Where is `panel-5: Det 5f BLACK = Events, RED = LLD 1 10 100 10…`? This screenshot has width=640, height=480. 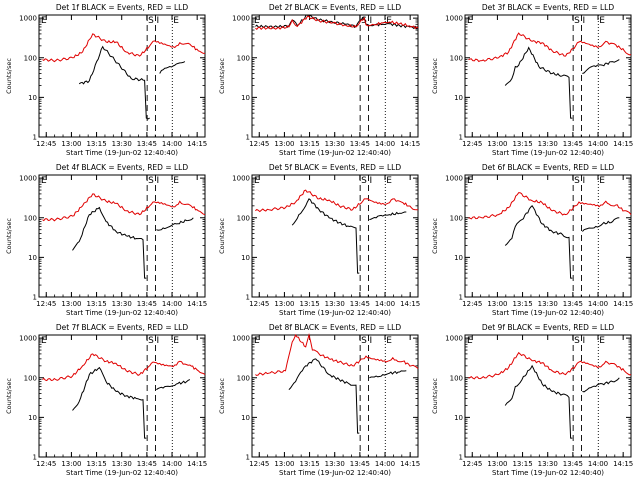 panel-5: Det 5f BLACK = Events, RED = LLD 1 10 100 10… is located at coordinates (319, 240).